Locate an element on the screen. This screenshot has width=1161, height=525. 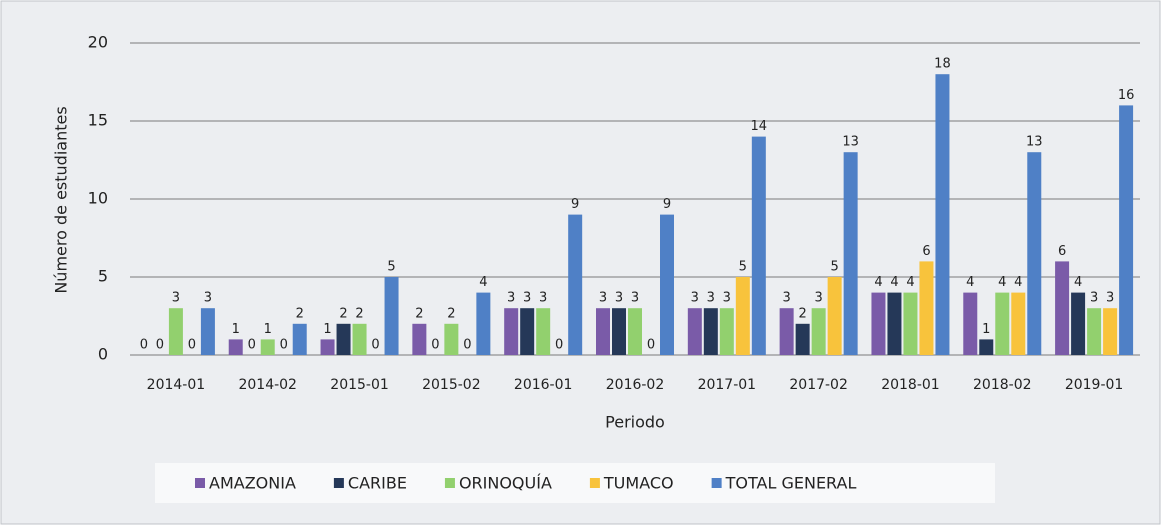
legend-label: AMAZONIA is located at coordinates (252, 483).